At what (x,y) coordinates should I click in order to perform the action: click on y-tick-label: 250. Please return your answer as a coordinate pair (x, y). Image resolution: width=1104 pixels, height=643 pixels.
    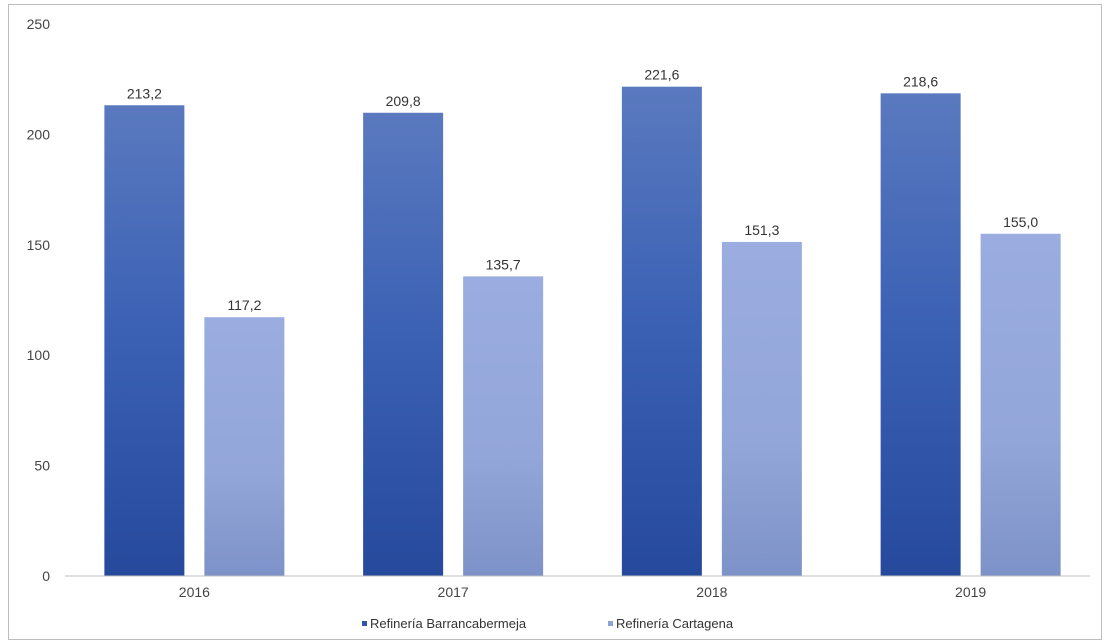
    Looking at the image, I should click on (39, 24).